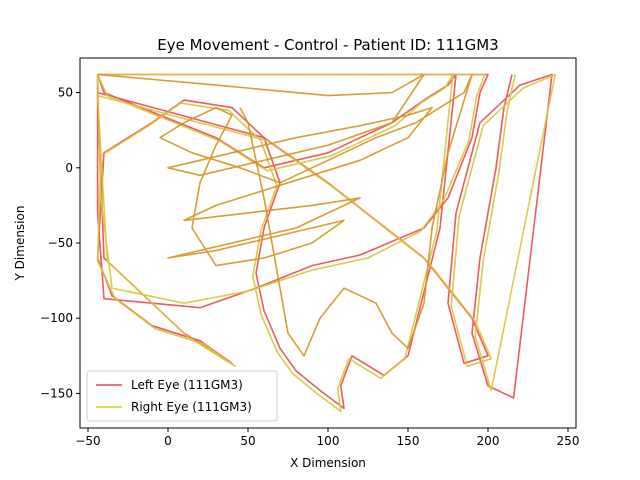  Describe the element at coordinates (328, 441) in the screenshot. I see `x-tick-label: 100` at that location.